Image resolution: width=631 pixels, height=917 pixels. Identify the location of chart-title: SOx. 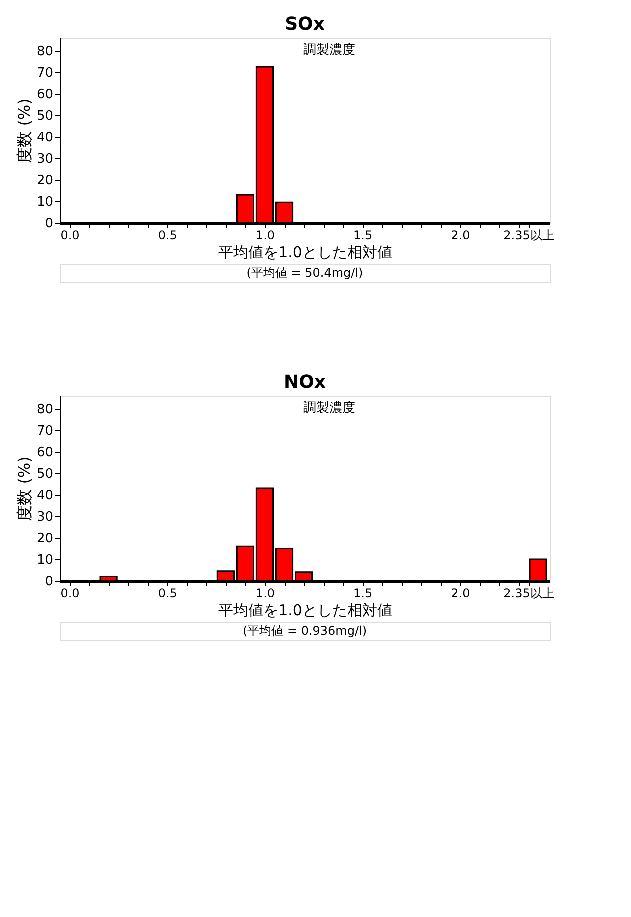
(305, 24).